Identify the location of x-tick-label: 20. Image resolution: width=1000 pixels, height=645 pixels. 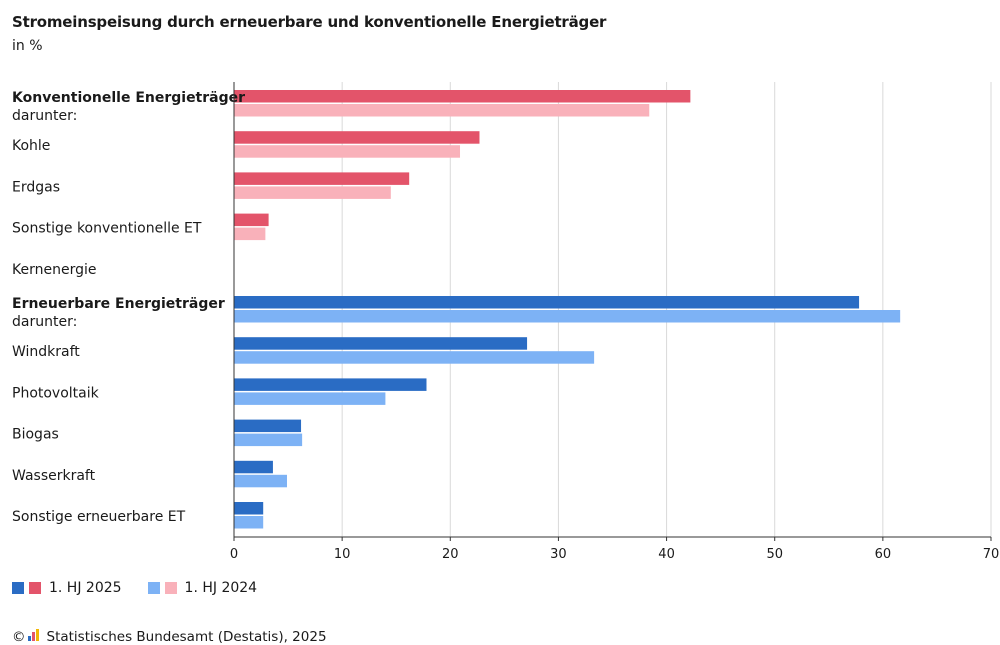
(450, 554).